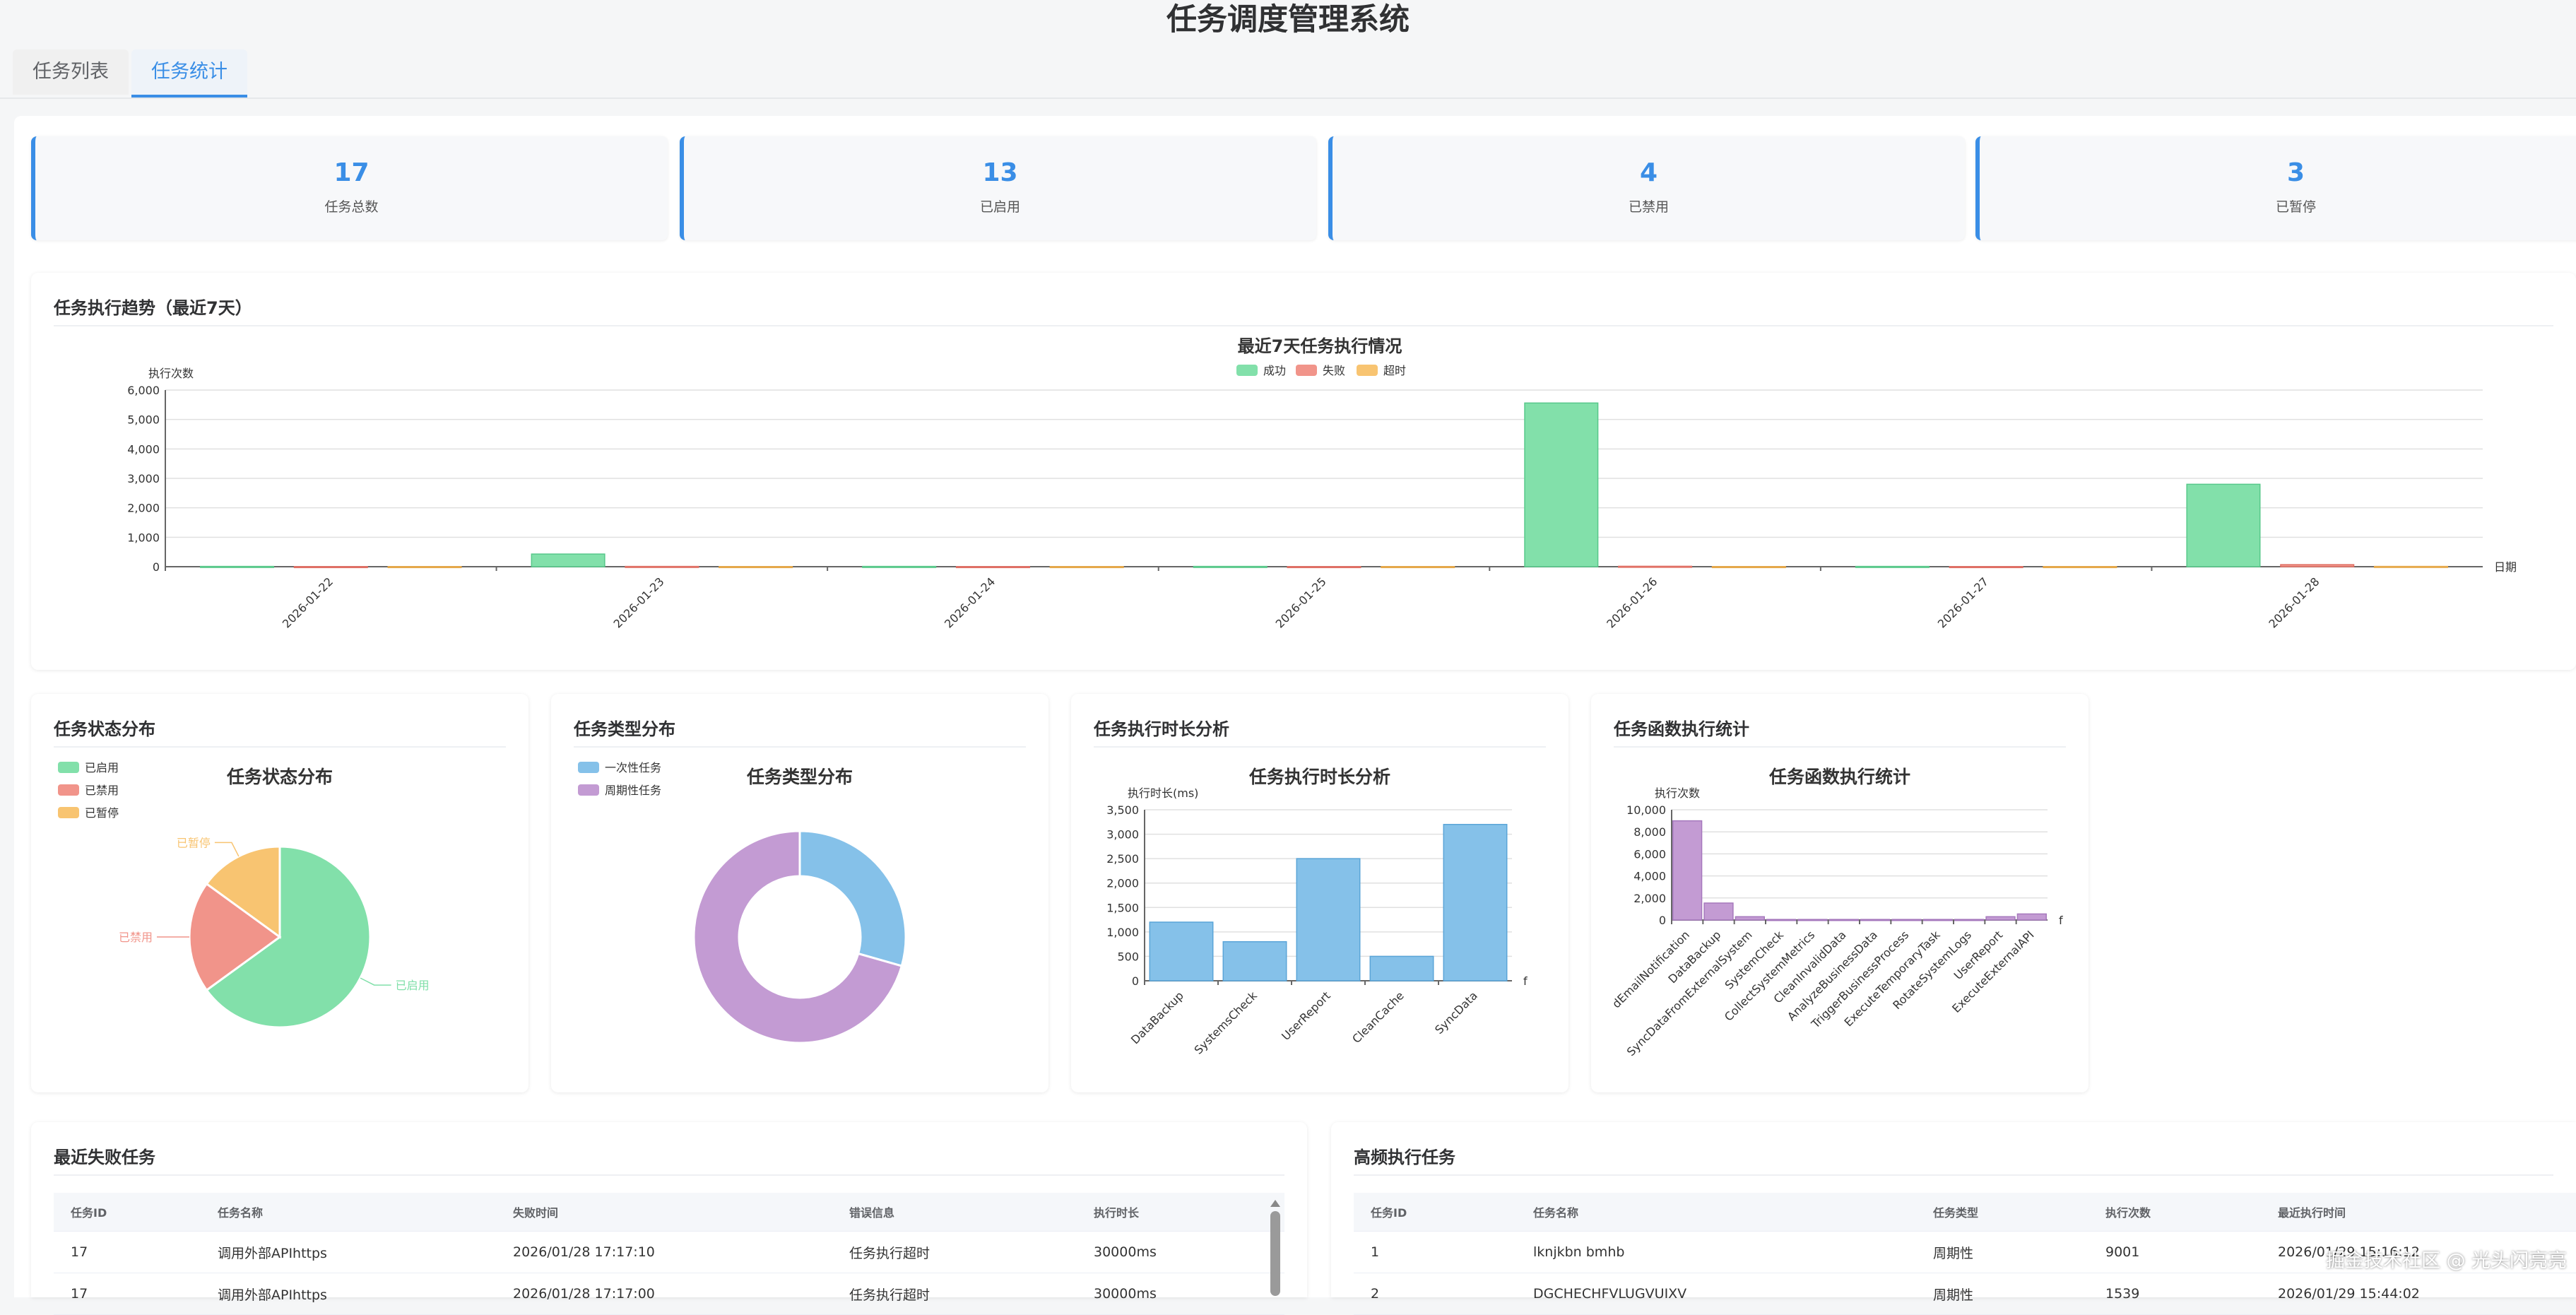  Describe the element at coordinates (71, 72) in the screenshot. I see `tab-task-list: 任务列表` at that location.